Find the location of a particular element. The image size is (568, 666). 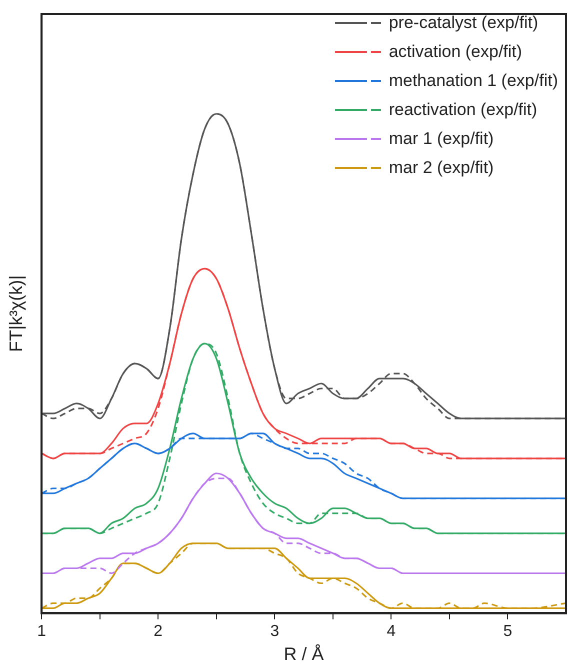

legend-label: activation (exp/fit) is located at coordinates (455, 52).